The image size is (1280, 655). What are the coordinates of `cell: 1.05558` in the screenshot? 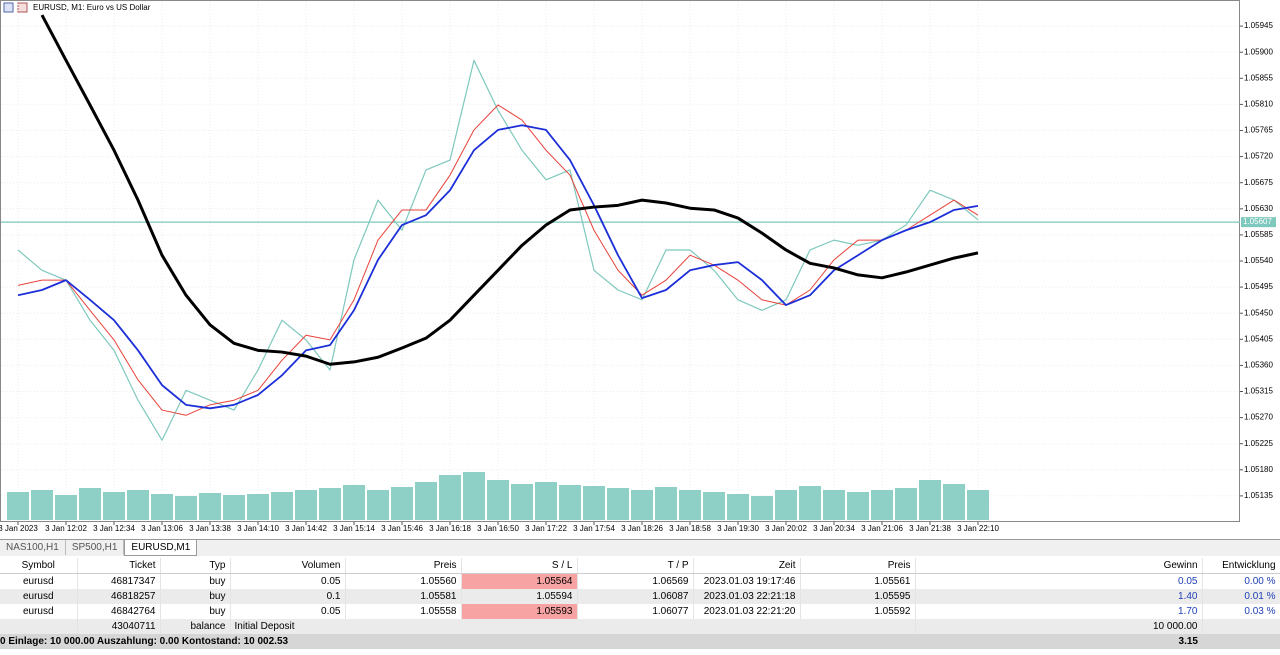 It's located at (403, 611).